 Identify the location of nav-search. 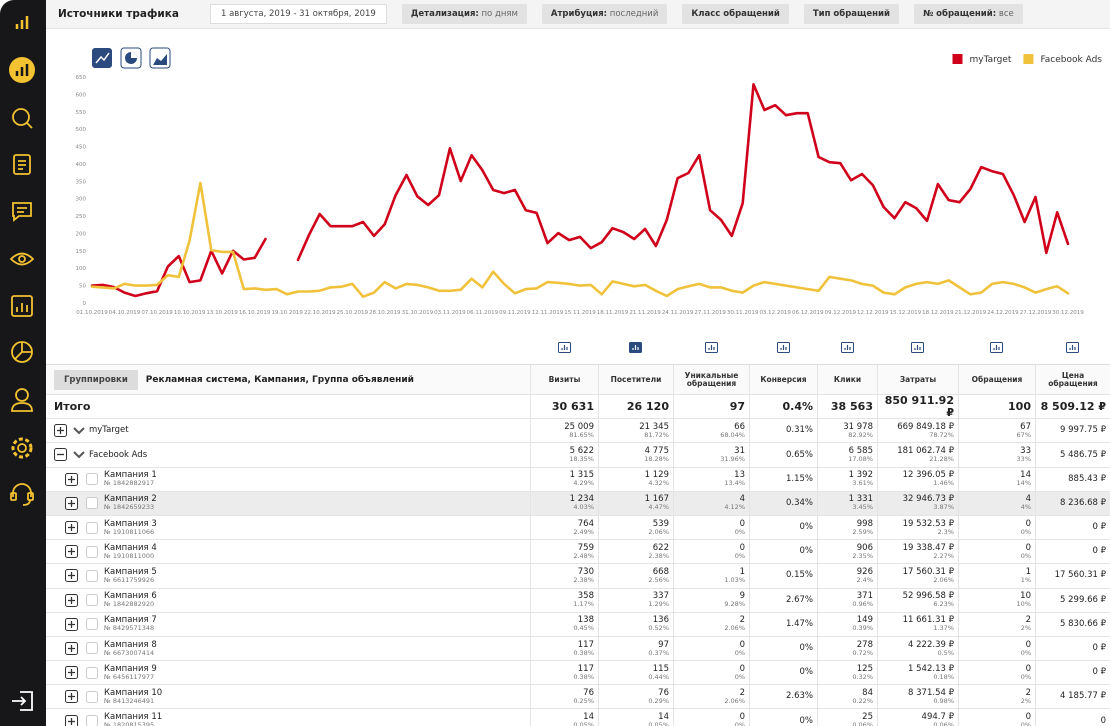
(22, 118).